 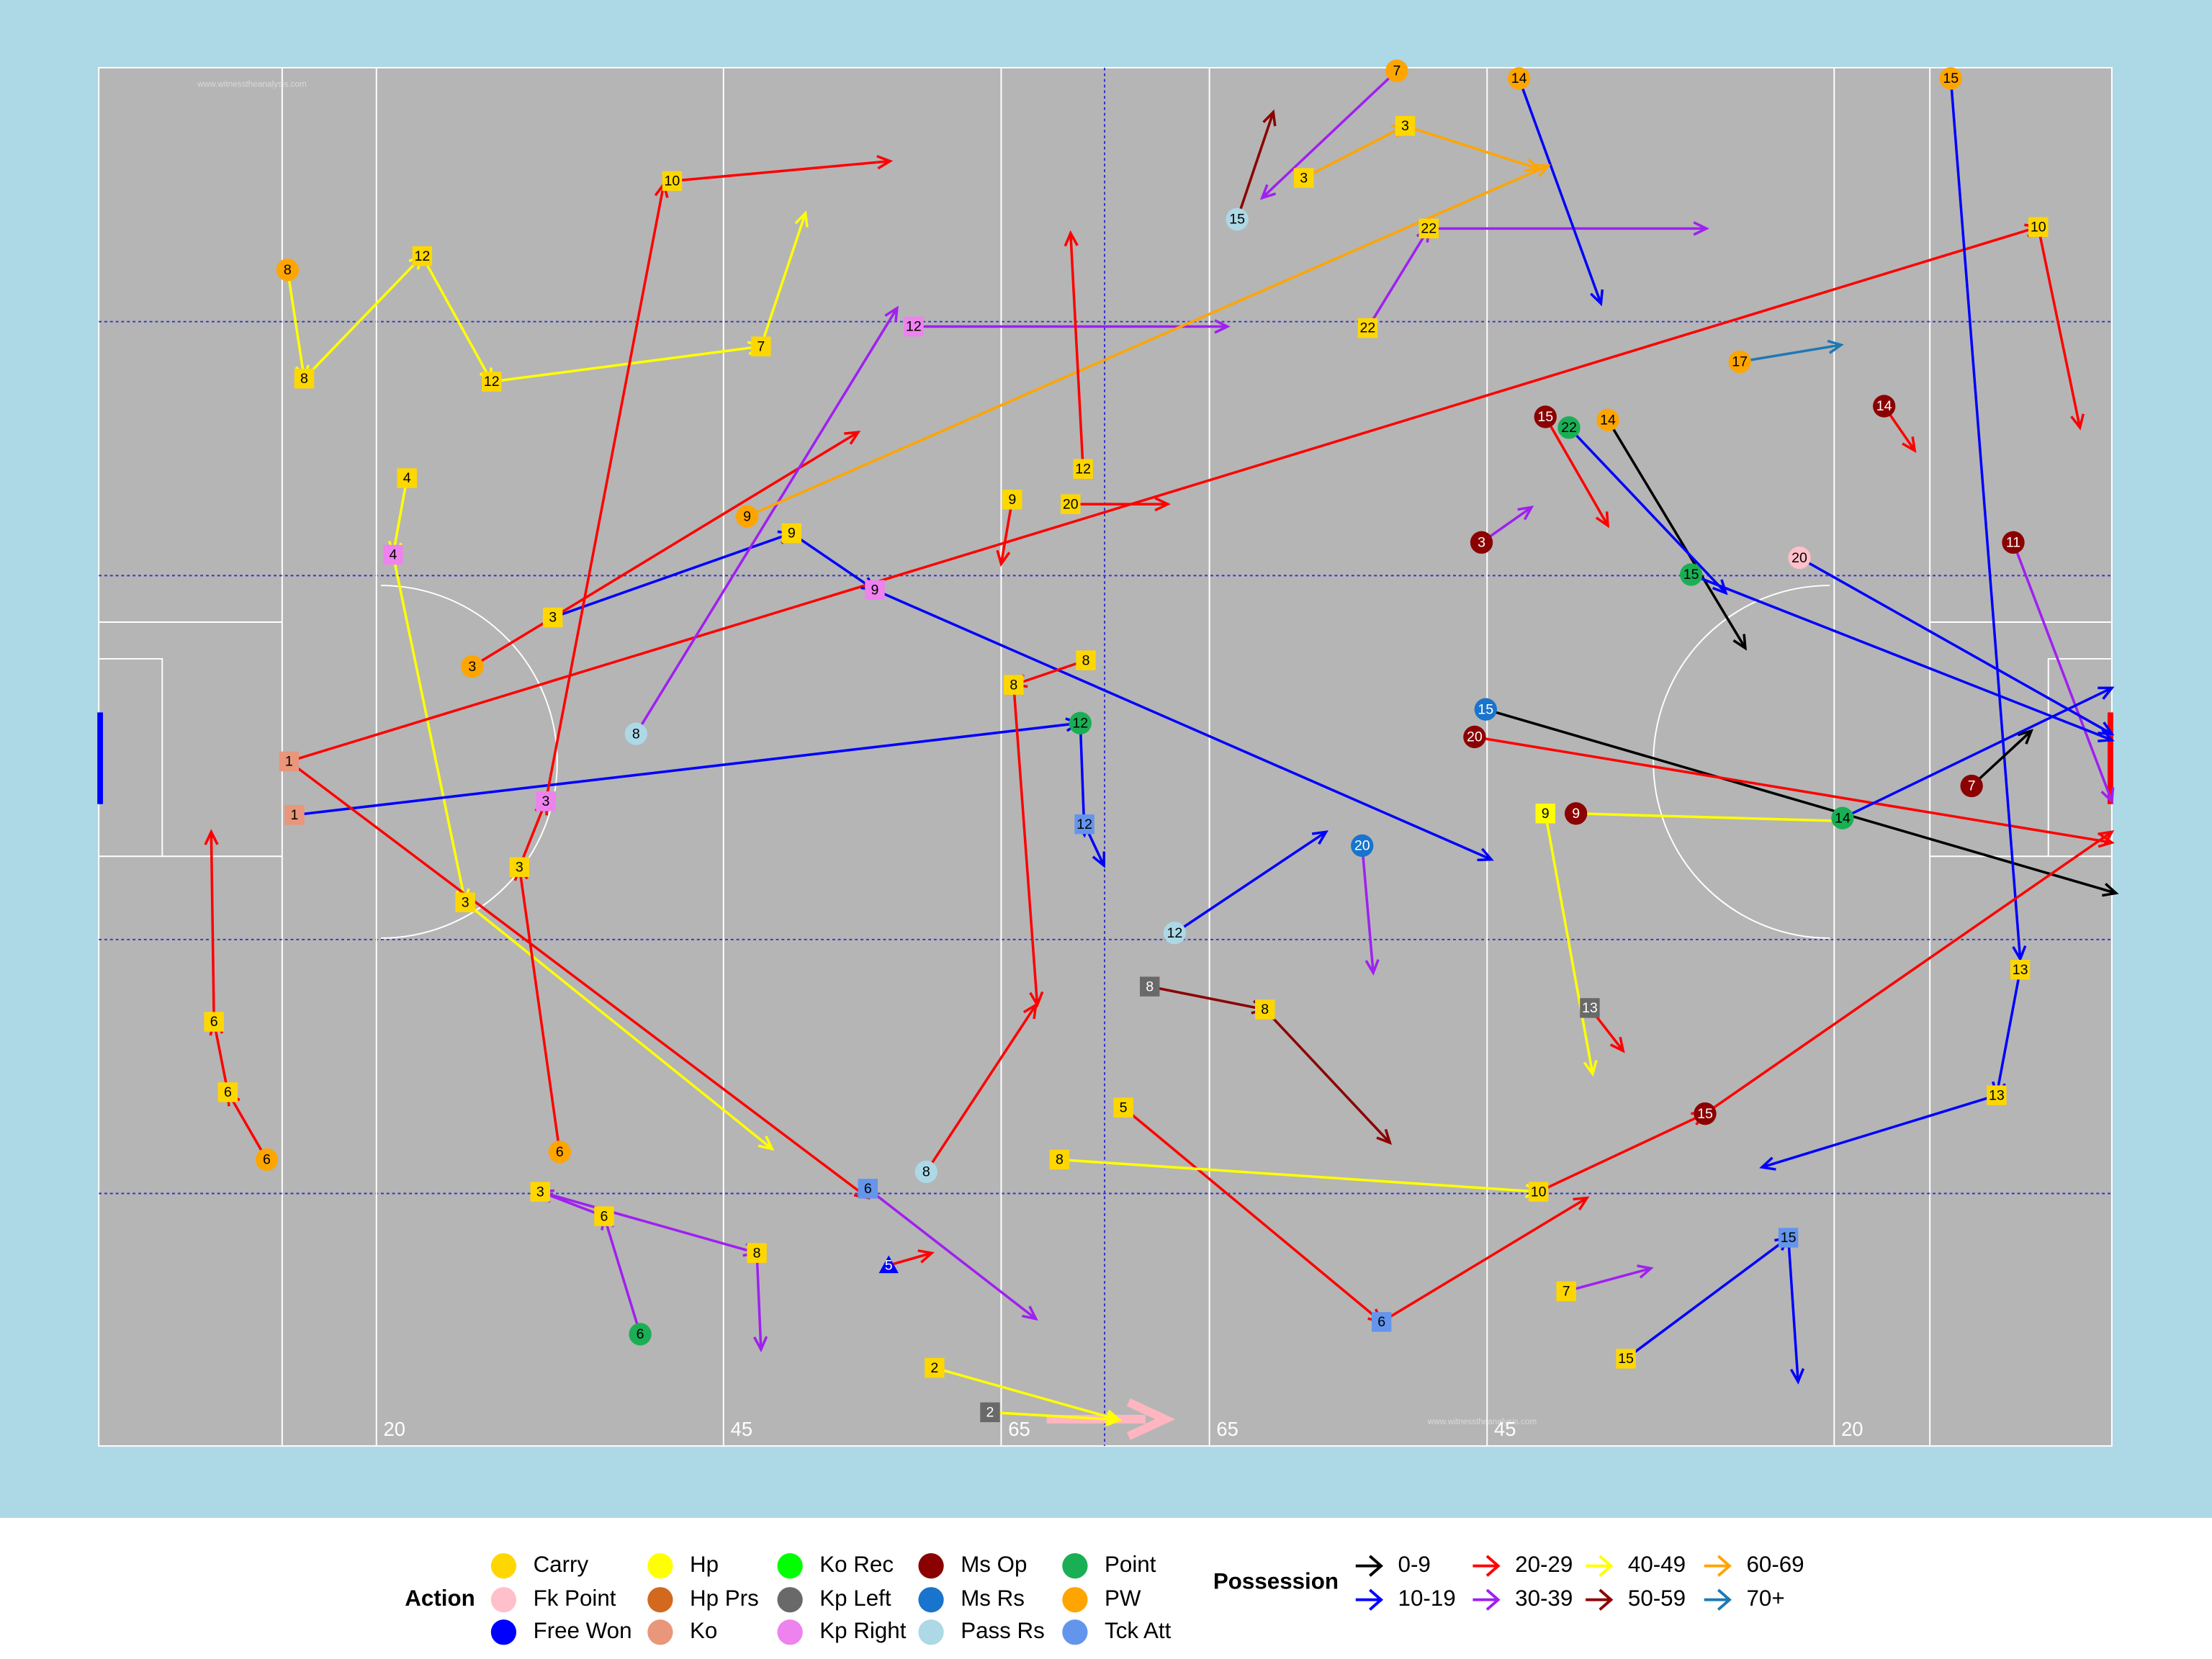 What do you see at coordinates (561, 1564) in the screenshot?
I see `legend-label: Carry` at bounding box center [561, 1564].